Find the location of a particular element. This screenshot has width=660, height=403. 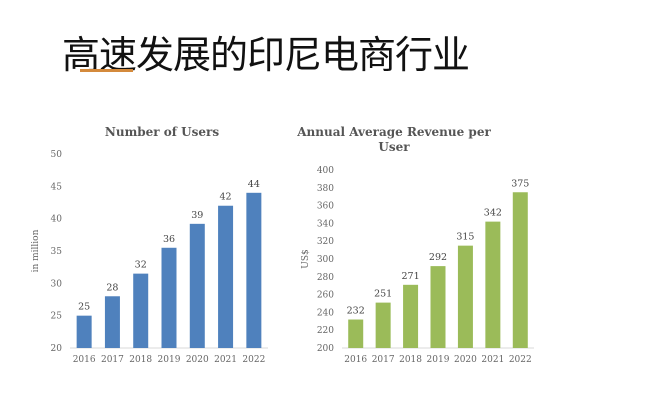

chart2-y-tick-label: 380 is located at coordinates (325, 189).